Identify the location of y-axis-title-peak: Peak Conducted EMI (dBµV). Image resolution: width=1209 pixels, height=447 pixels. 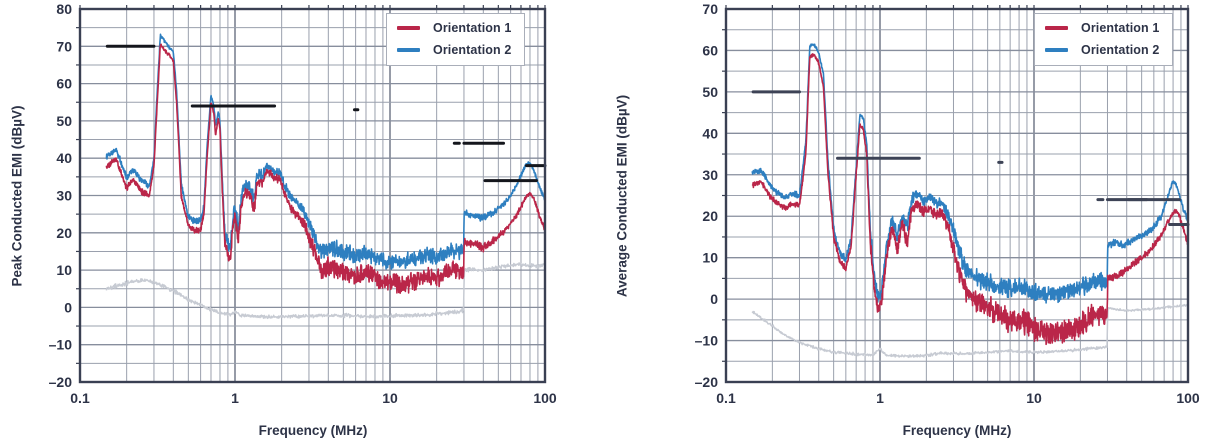
(17, 196).